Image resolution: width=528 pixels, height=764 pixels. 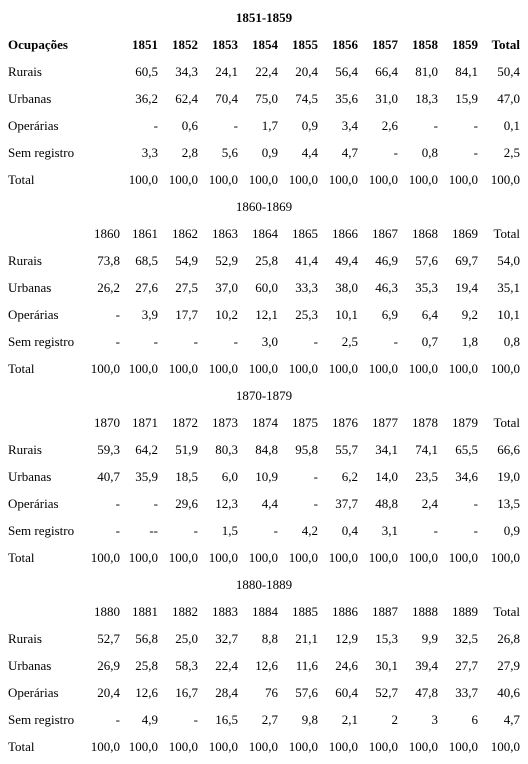 What do you see at coordinates (149, 314) in the screenshot?
I see `cell-value: 3,9` at bounding box center [149, 314].